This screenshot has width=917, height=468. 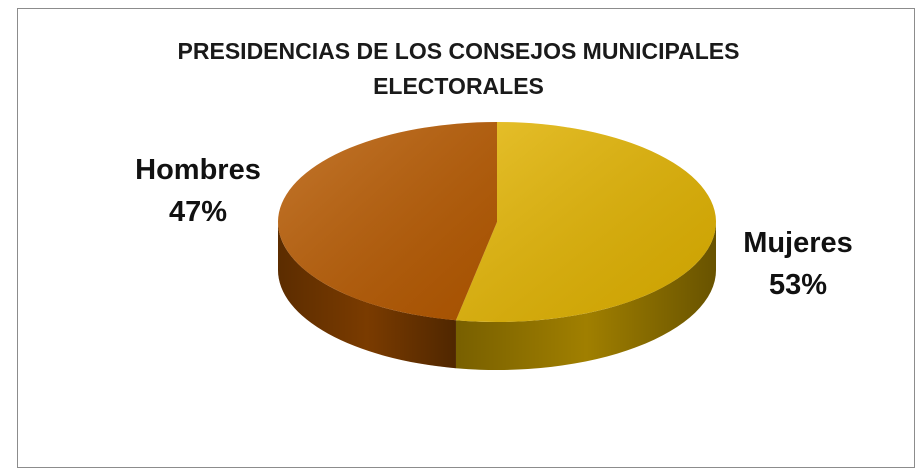 What do you see at coordinates (198, 212) in the screenshot?
I see `data-label-hombres-value: 47%` at bounding box center [198, 212].